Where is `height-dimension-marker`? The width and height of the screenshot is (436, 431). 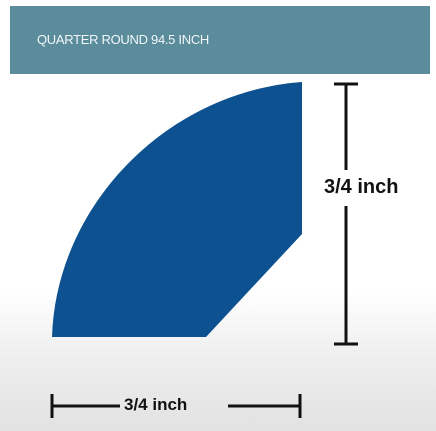
height-dimension-marker is located at coordinates (346, 214).